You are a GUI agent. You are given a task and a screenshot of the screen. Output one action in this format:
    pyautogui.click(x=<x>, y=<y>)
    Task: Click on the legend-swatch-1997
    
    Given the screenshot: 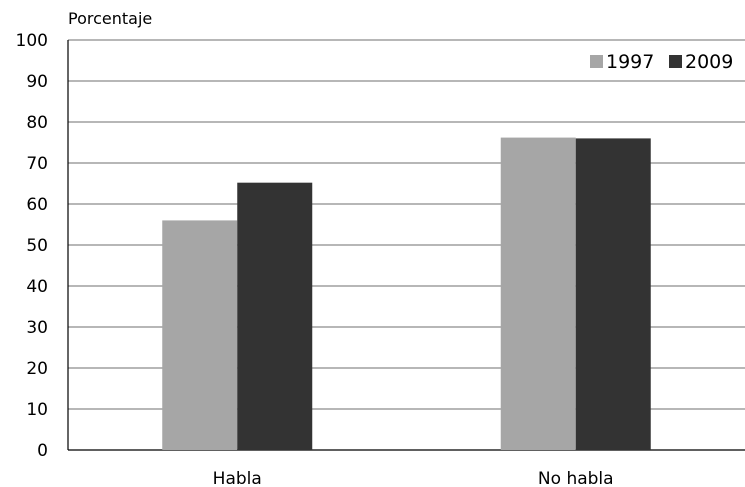 What is the action you would take?
    pyautogui.click(x=596, y=61)
    